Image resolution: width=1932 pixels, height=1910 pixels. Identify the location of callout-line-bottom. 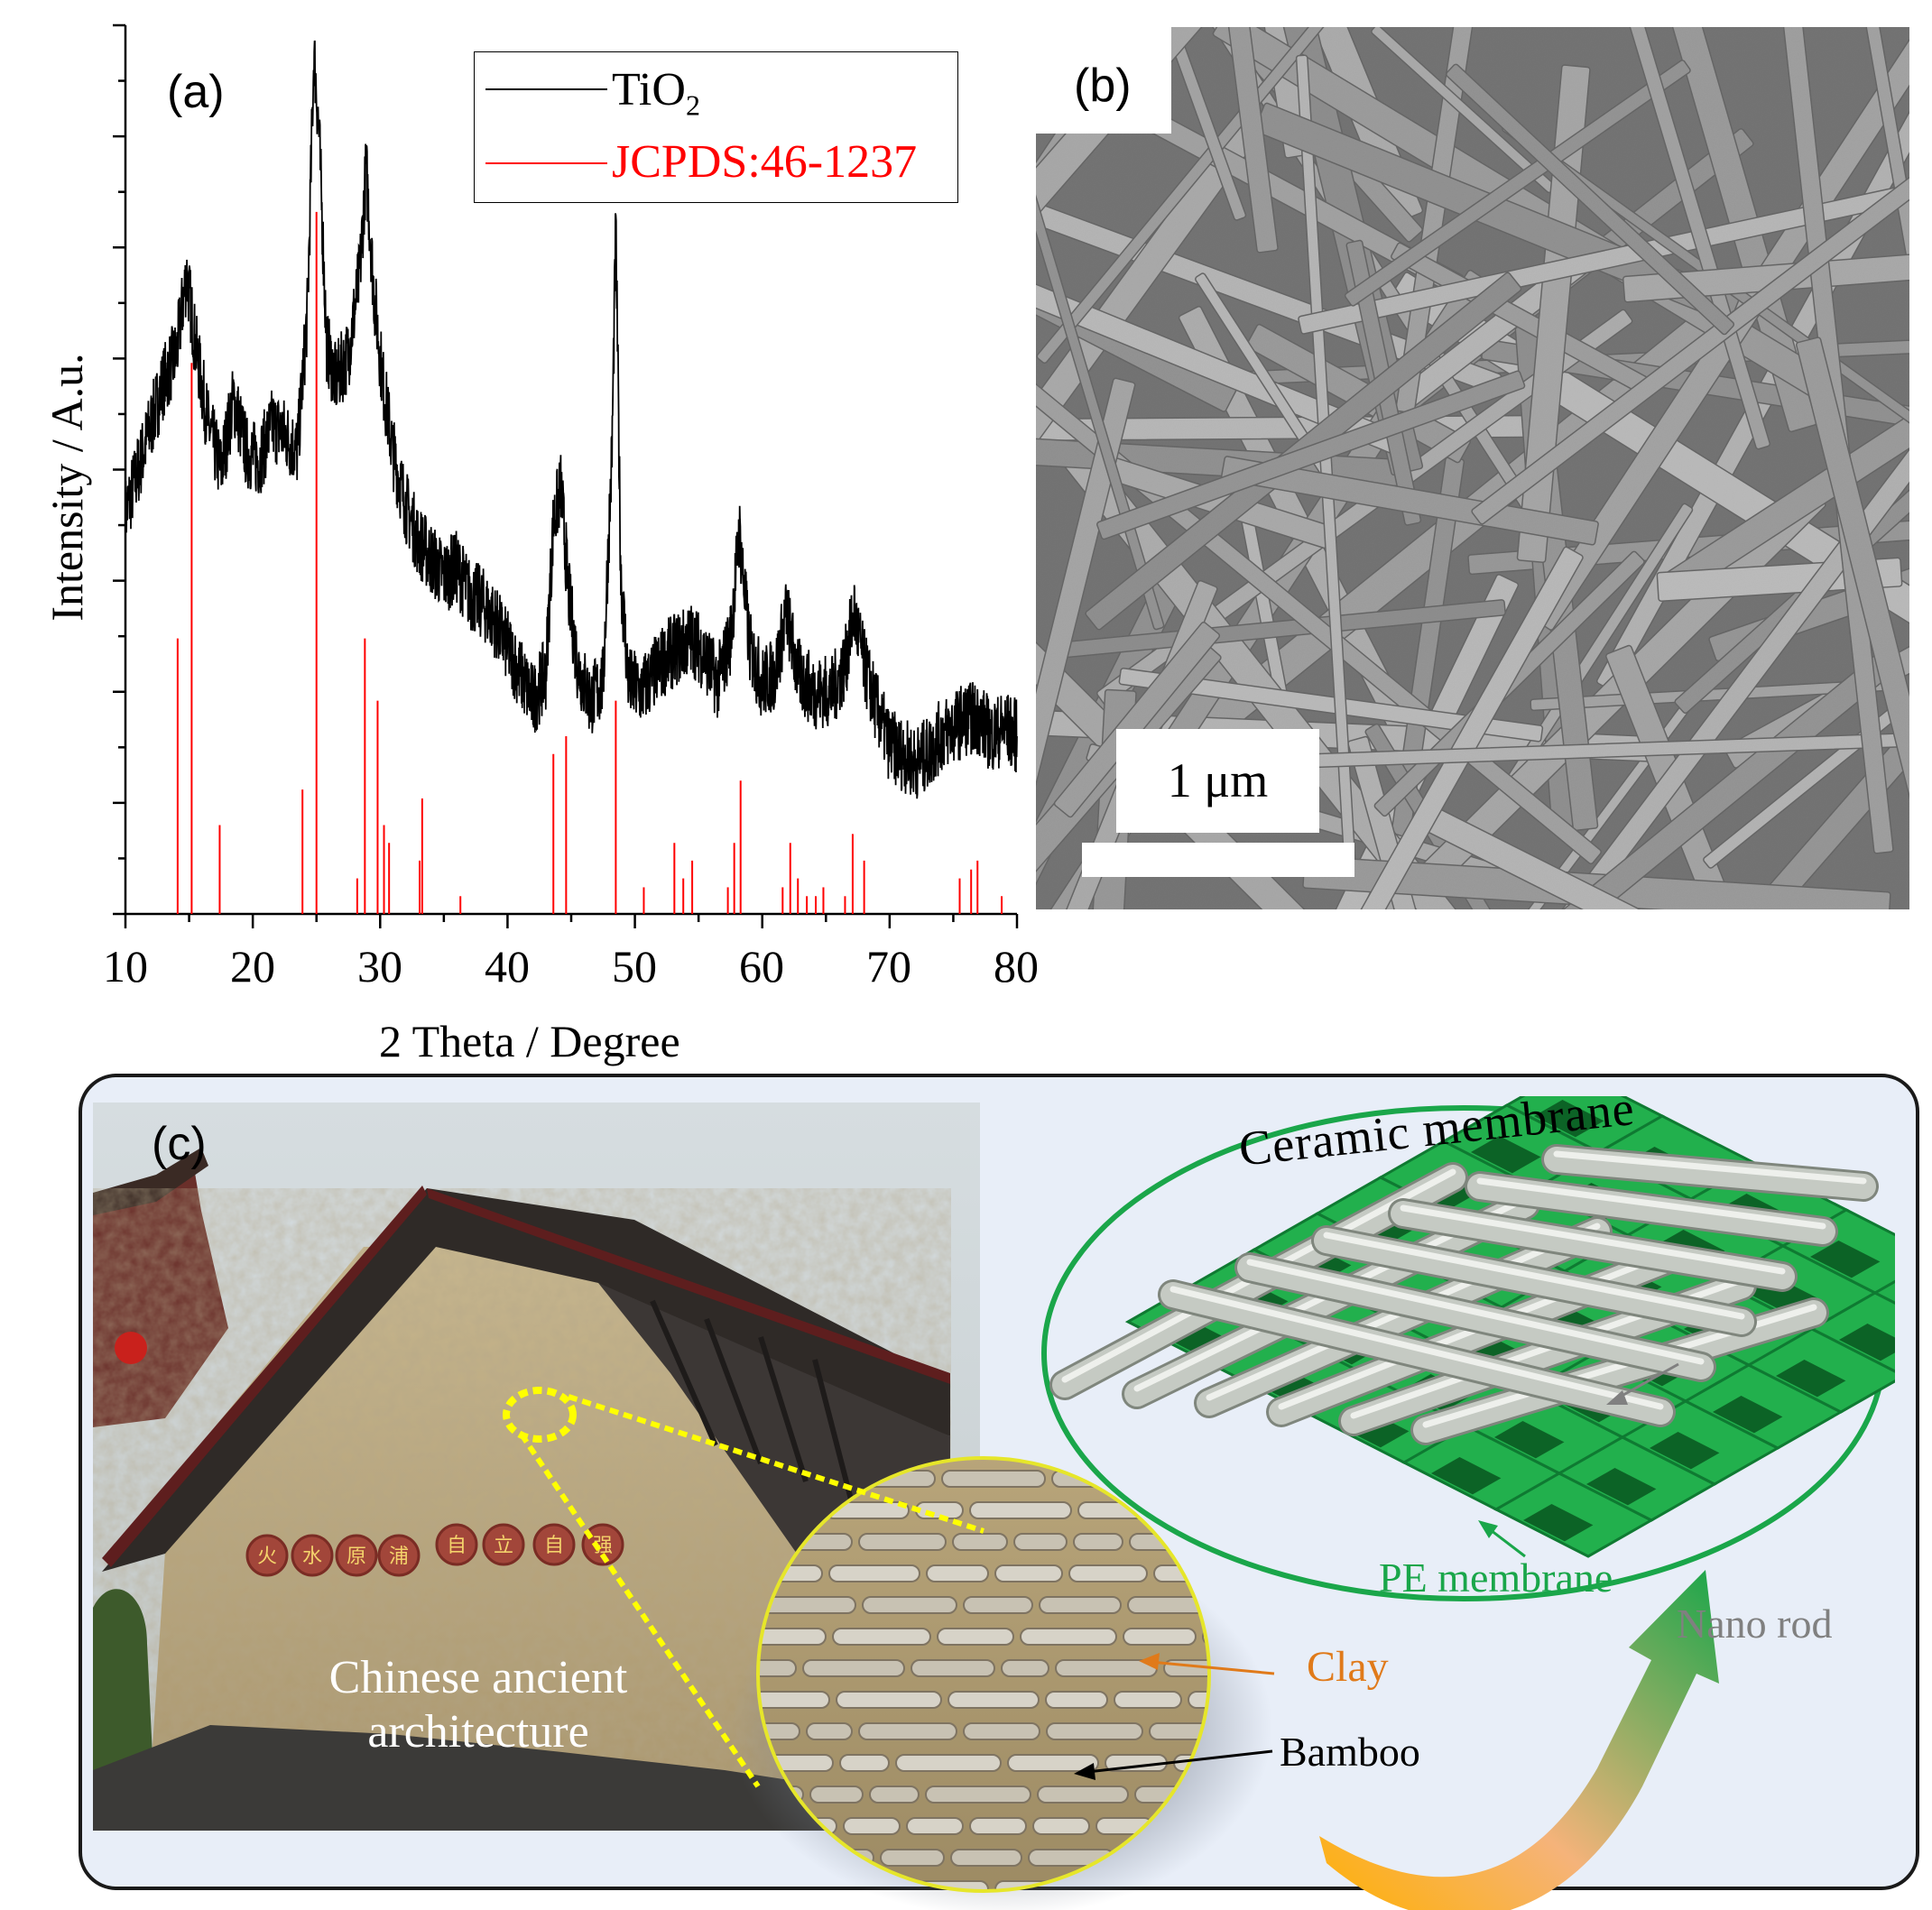
(640, 1611).